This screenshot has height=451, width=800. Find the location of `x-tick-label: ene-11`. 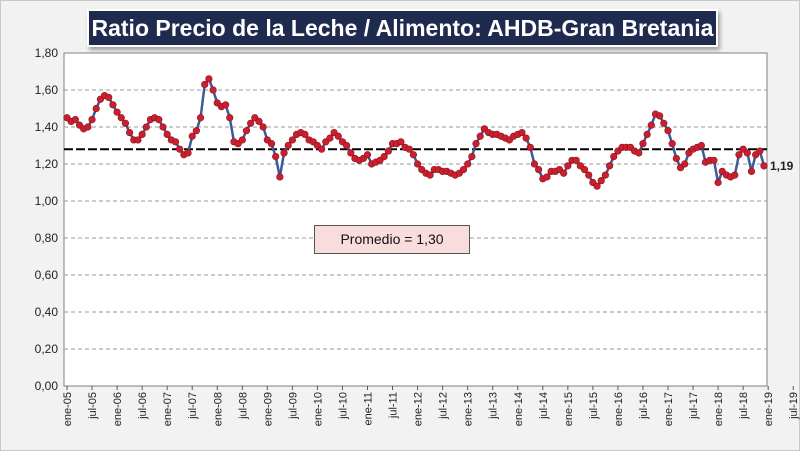

x-tick-label: ene-11 is located at coordinates (369, 408).